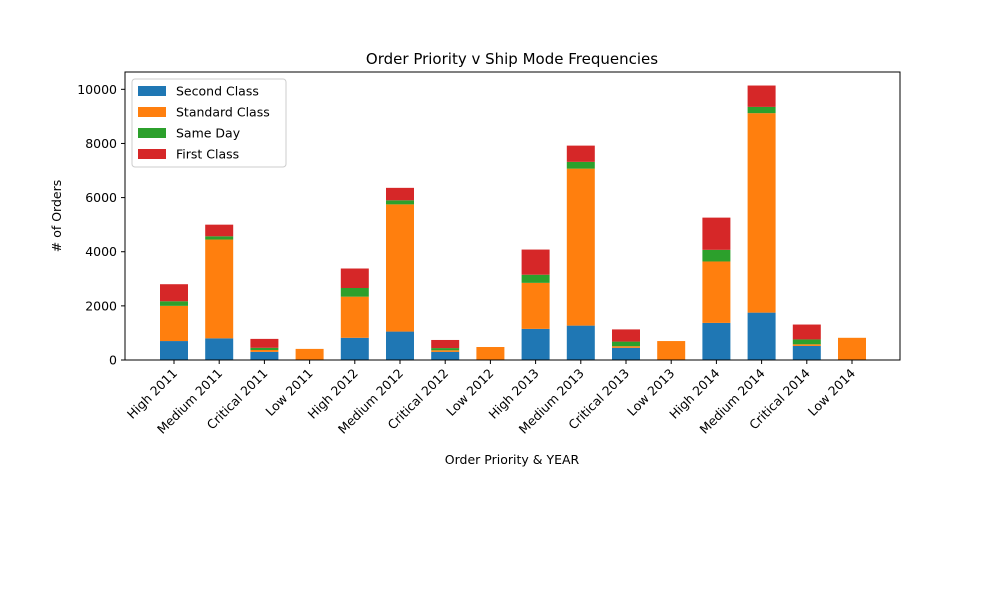 This screenshot has height=600, width=1000. Describe the element at coordinates (56, 216) in the screenshot. I see `y-axis-label: # of Orders` at that location.